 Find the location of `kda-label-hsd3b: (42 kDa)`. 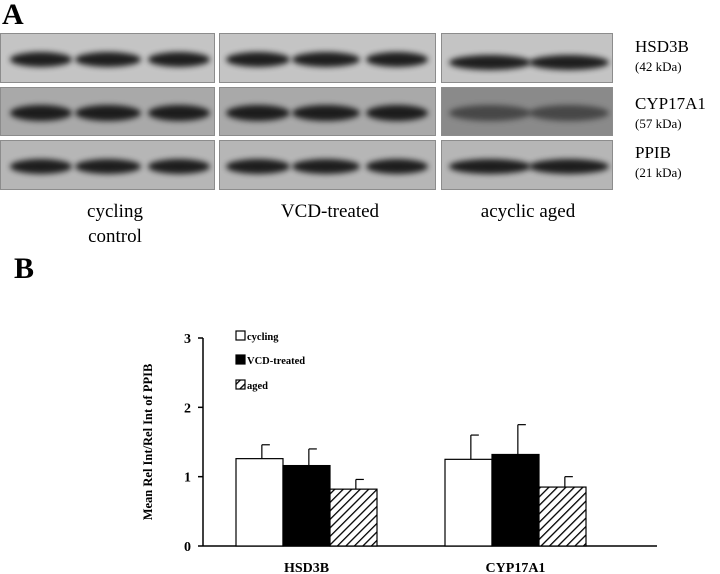

kda-label-hsd3b: (42 kDa) is located at coordinates (658, 66).